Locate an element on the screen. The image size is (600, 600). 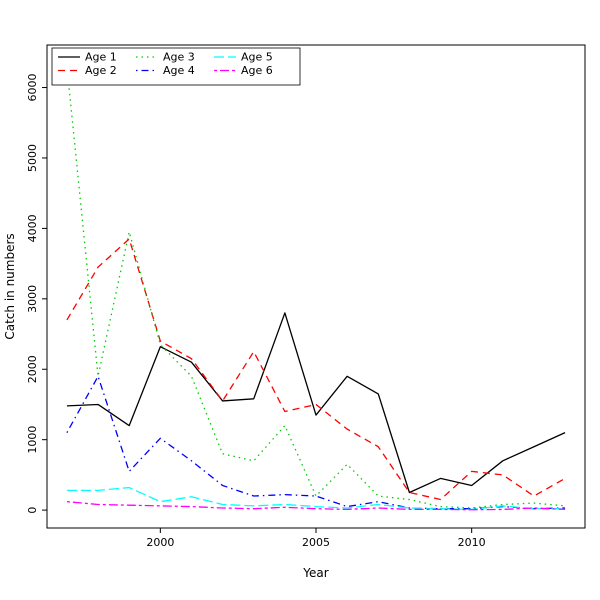
y-tick-label: 1000 is located at coordinates (32, 440).